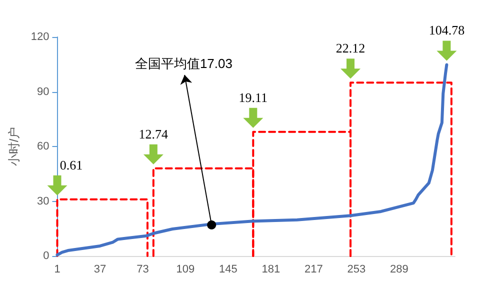 Image resolution: width=483 pixels, height=290 pixels. Describe the element at coordinates (43, 92) in the screenshot. I see `y-tick-label: 90` at that location.